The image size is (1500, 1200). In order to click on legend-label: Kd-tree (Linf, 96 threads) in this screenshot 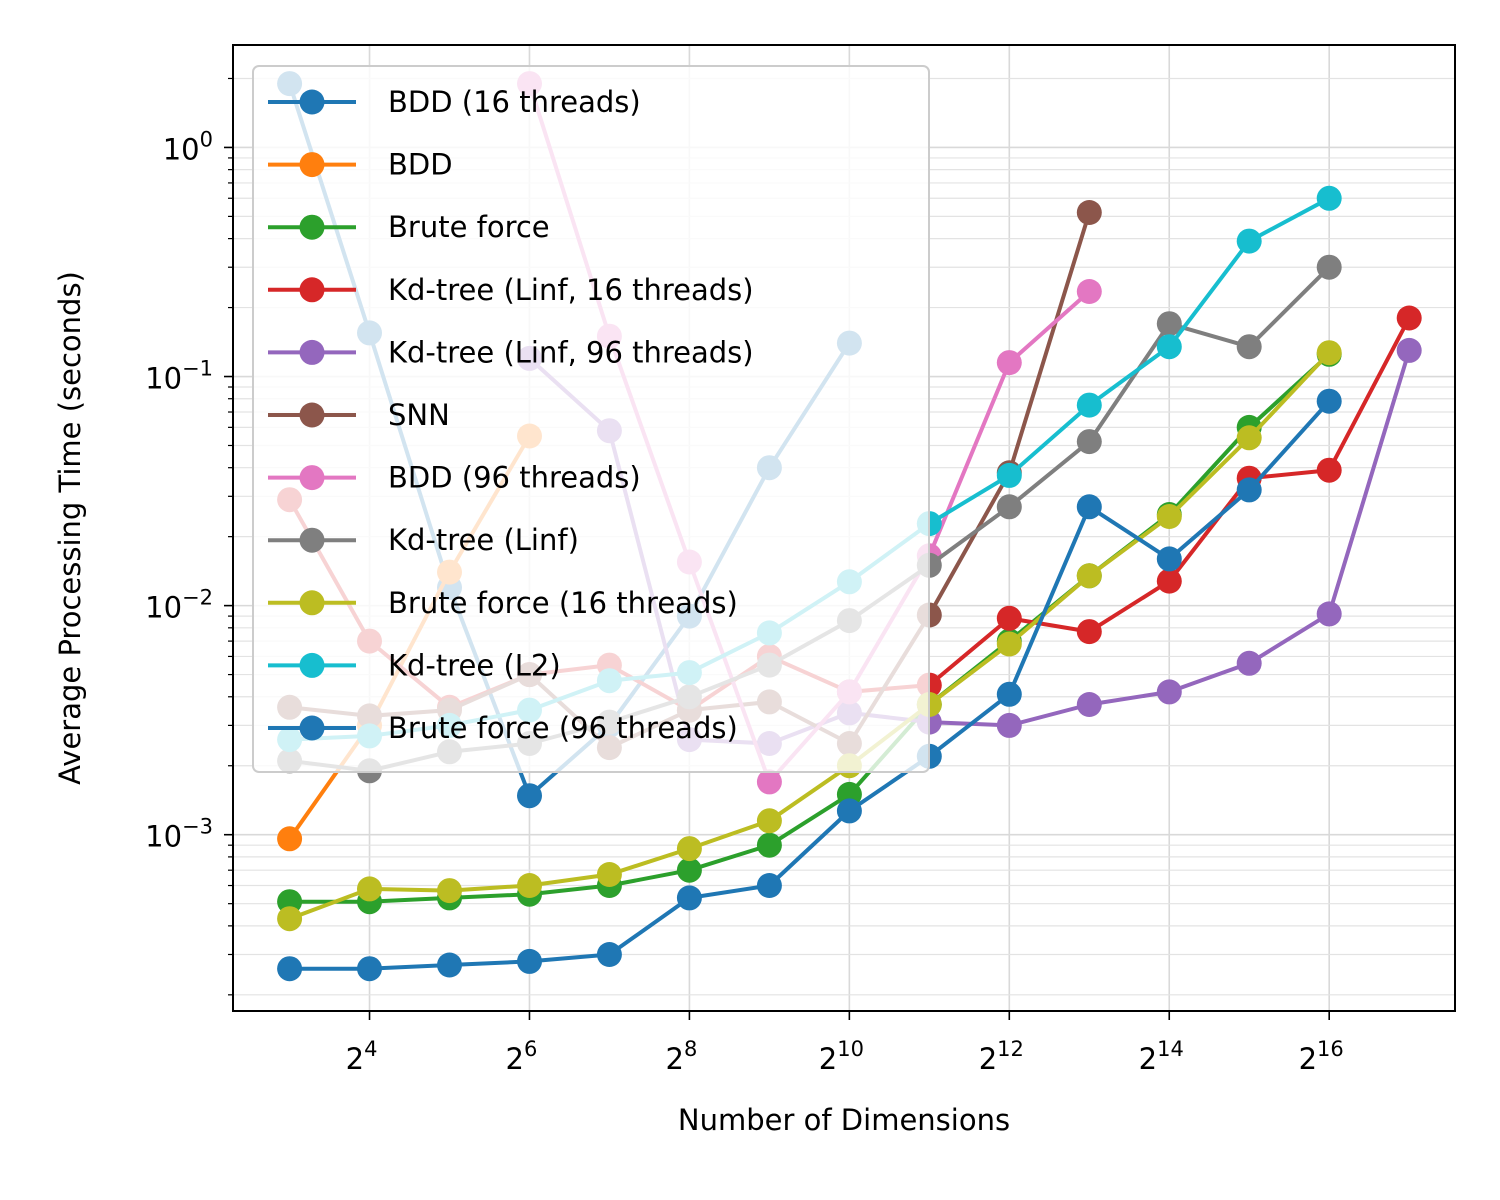, I will do `click(571, 352)`.